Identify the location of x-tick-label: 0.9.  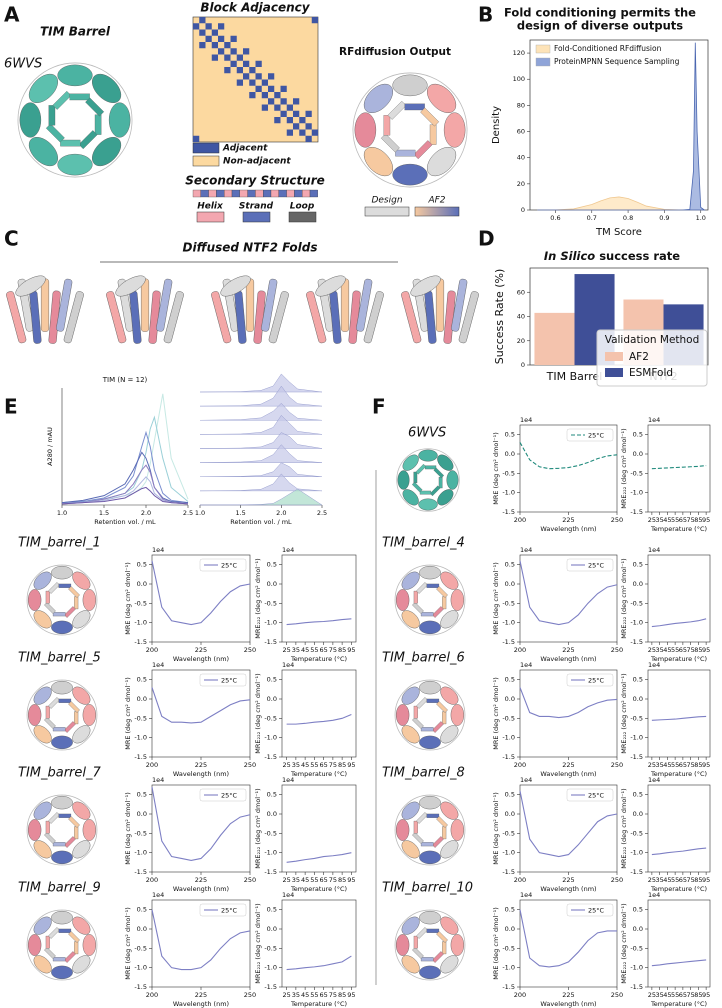
(664, 218).